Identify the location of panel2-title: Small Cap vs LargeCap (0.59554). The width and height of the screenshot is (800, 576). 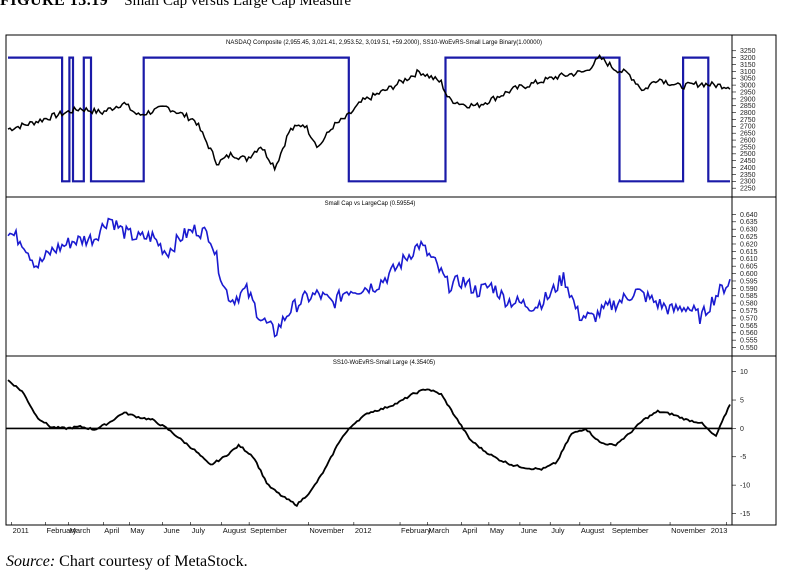
(370, 204).